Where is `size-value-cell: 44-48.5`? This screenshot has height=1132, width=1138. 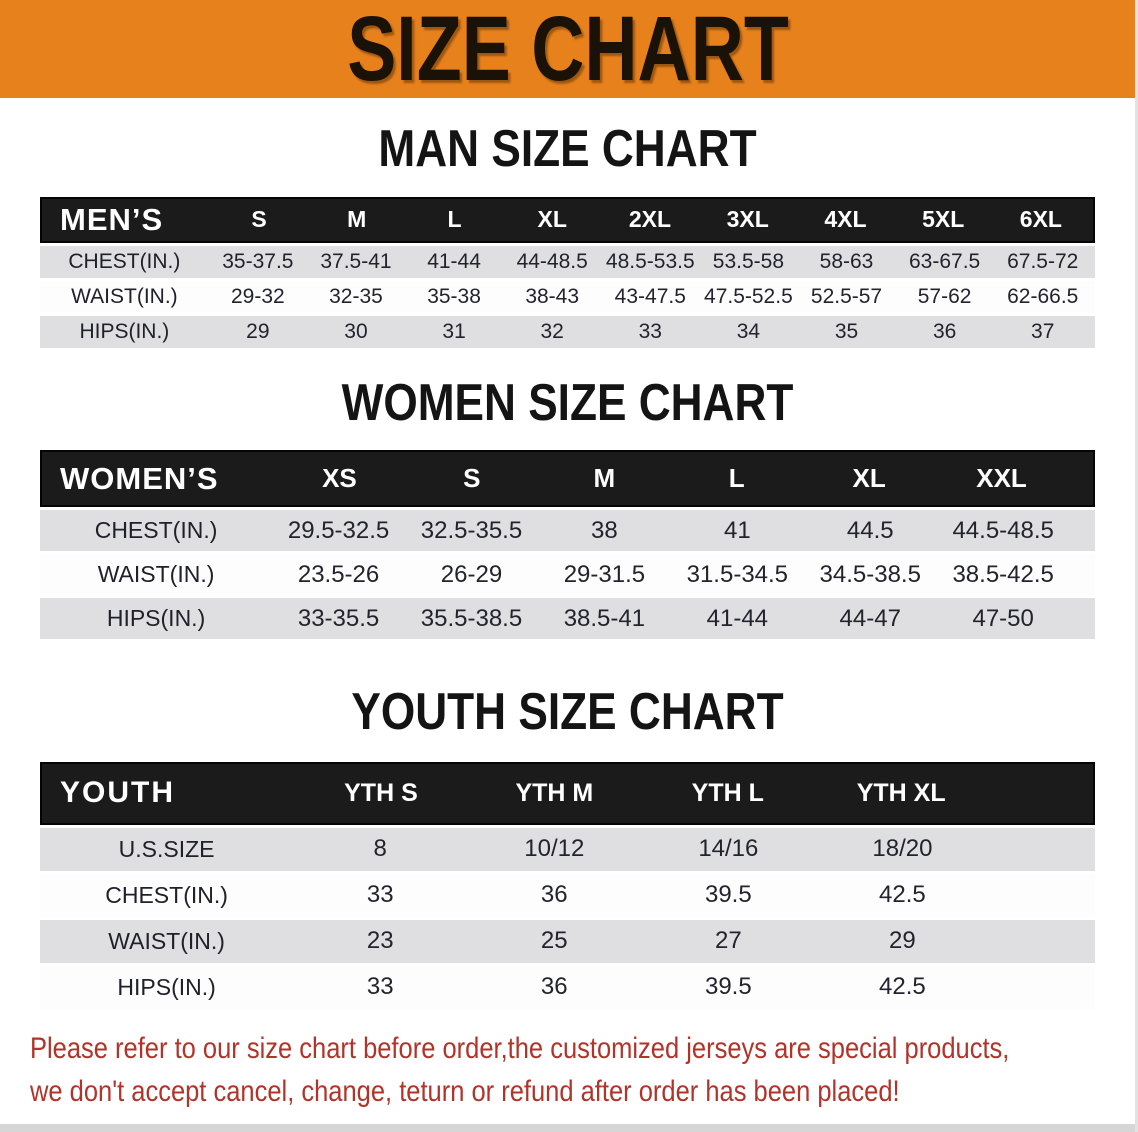
size-value-cell: 44-48.5 is located at coordinates (552, 261).